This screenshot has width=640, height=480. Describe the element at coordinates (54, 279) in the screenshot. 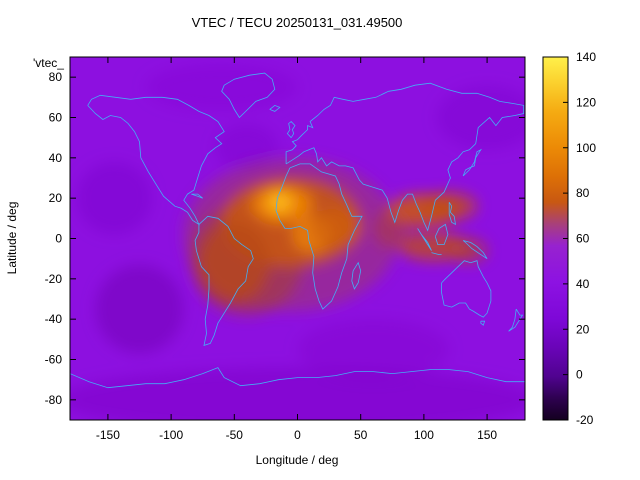

I see `y-tick-label: -20` at that location.